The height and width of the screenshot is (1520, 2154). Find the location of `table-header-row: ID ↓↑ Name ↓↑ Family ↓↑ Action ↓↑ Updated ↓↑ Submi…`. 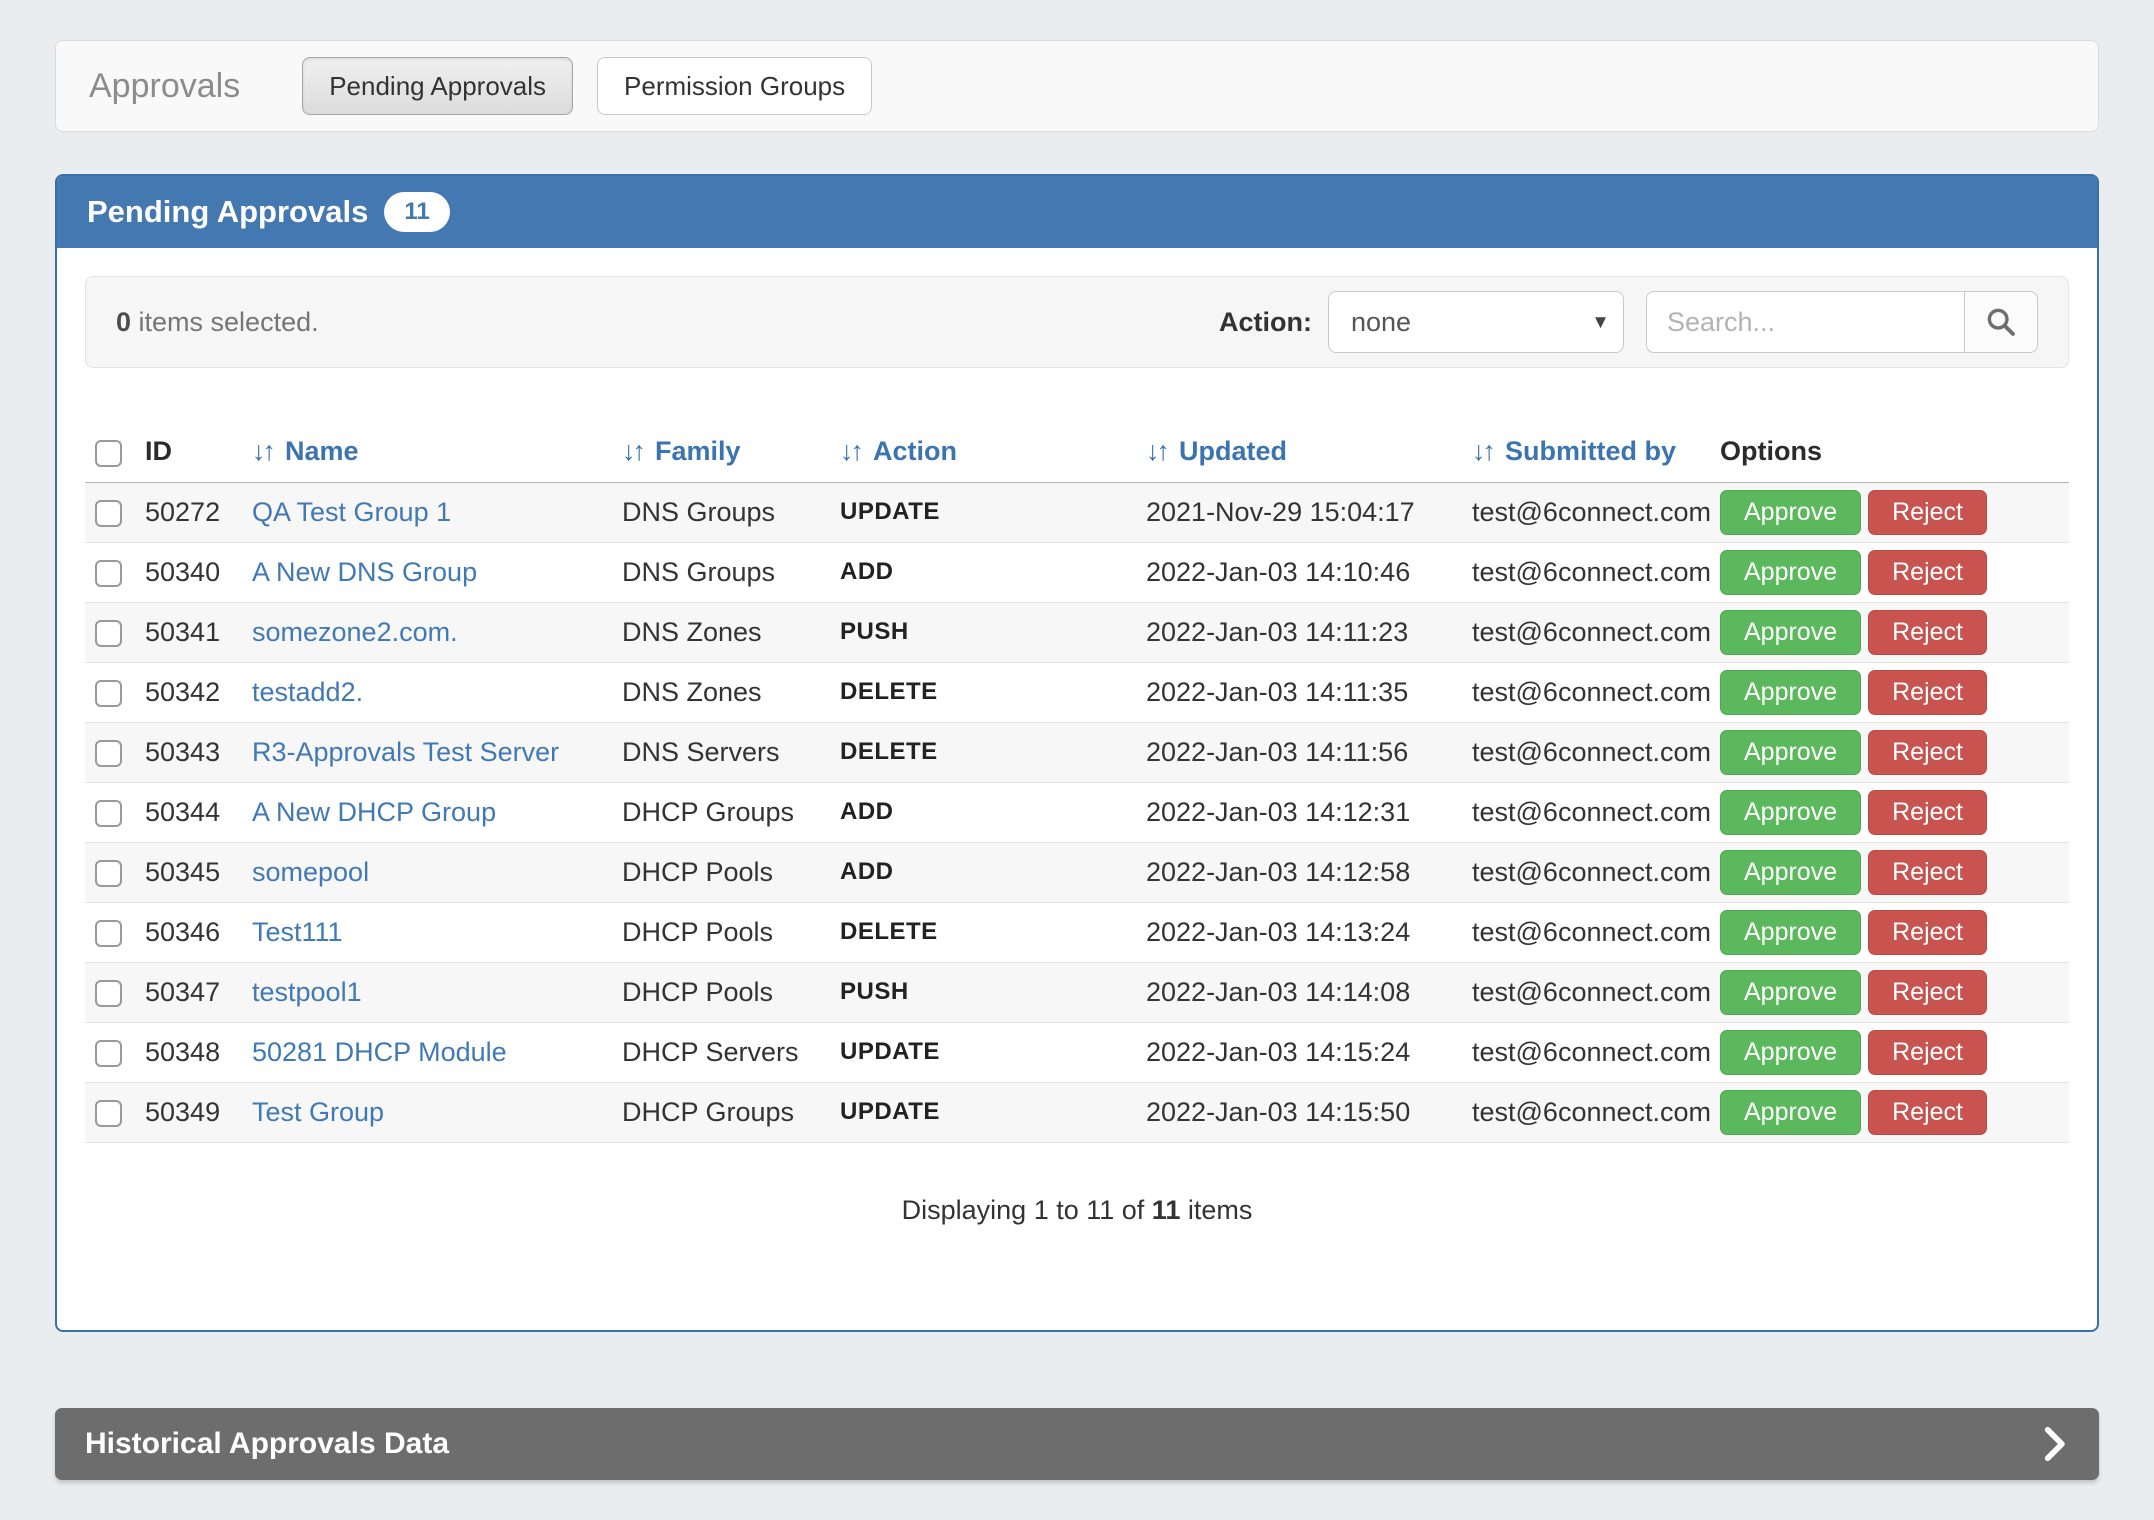

table-header-row: ID ↓↑ Name ↓↑ Family ↓↑ Action ↓↑ Updated ↓↑ Submi… is located at coordinates (1077, 452).